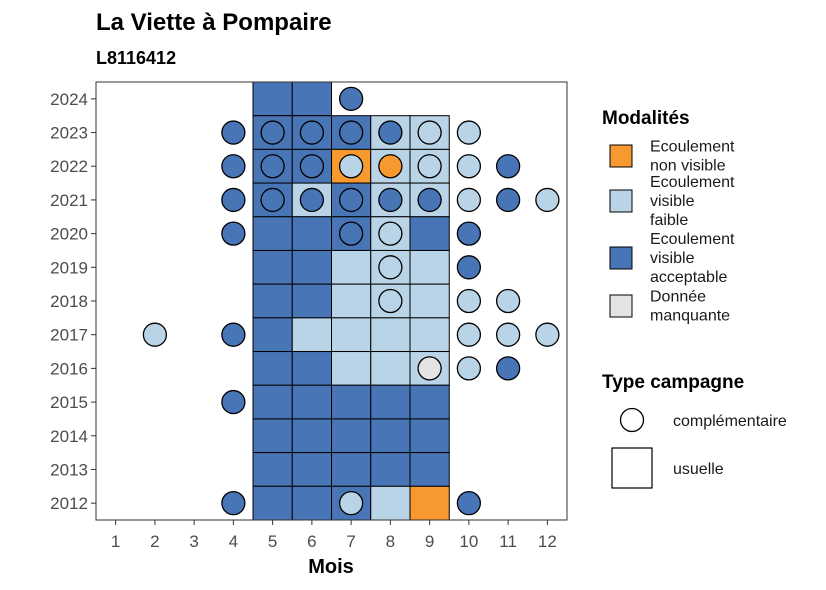 This screenshot has width=826, height=590. Describe the element at coordinates (69, 469) in the screenshot. I see `y-tick-label: 2013` at that location.